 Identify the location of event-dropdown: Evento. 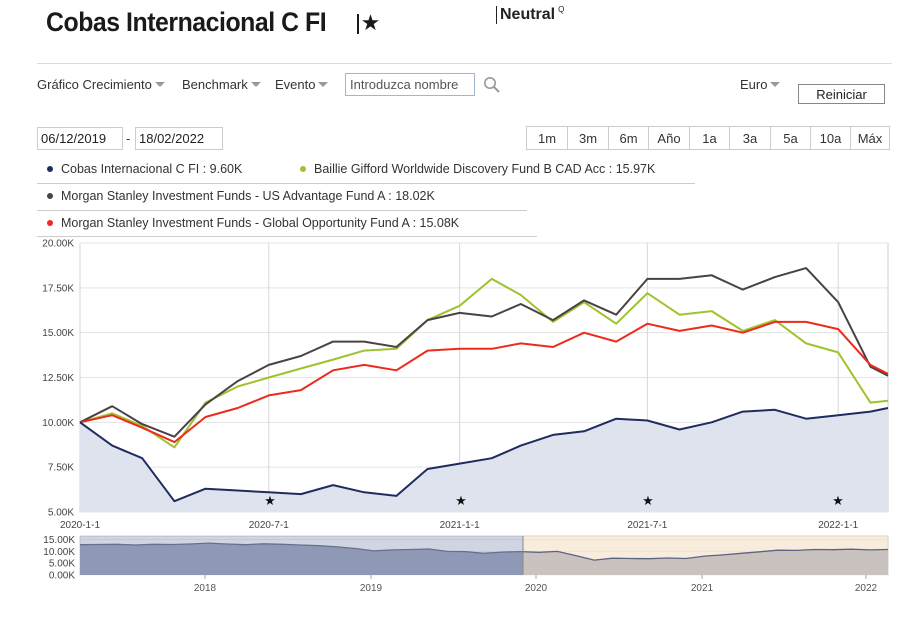
(302, 84).